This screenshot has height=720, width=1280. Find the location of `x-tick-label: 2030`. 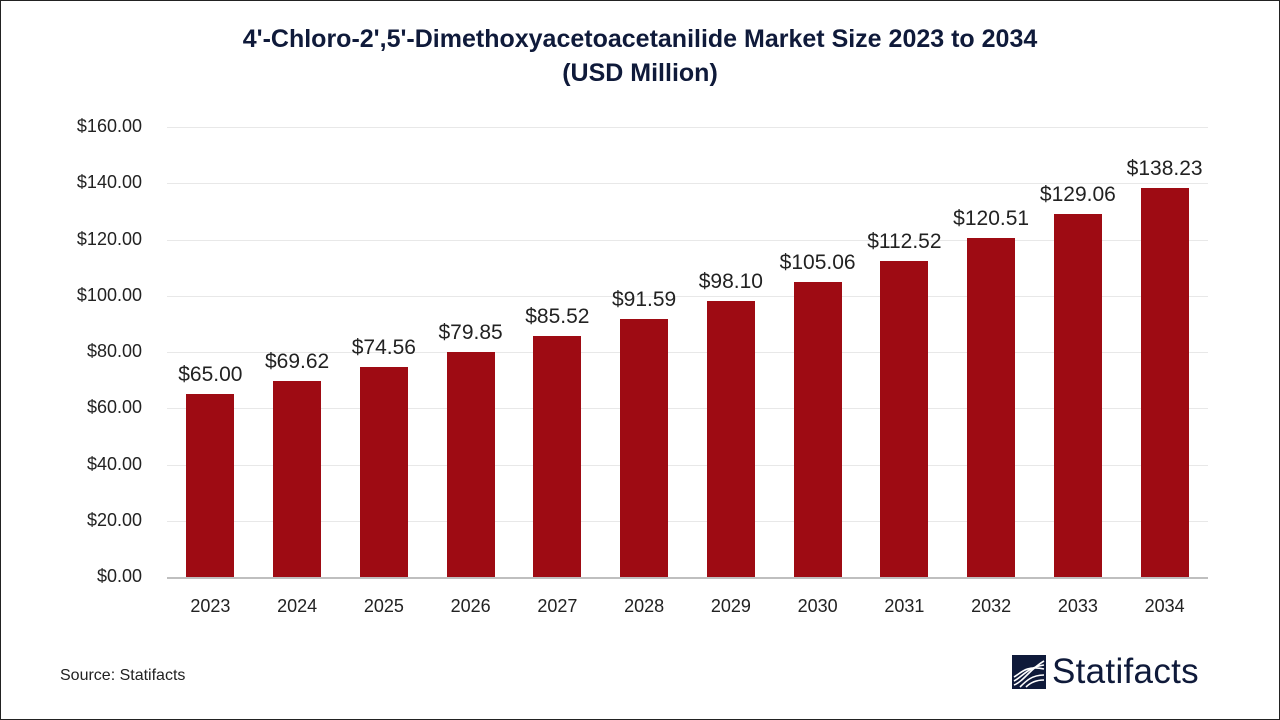

x-tick-label: 2030 is located at coordinates (817, 606).